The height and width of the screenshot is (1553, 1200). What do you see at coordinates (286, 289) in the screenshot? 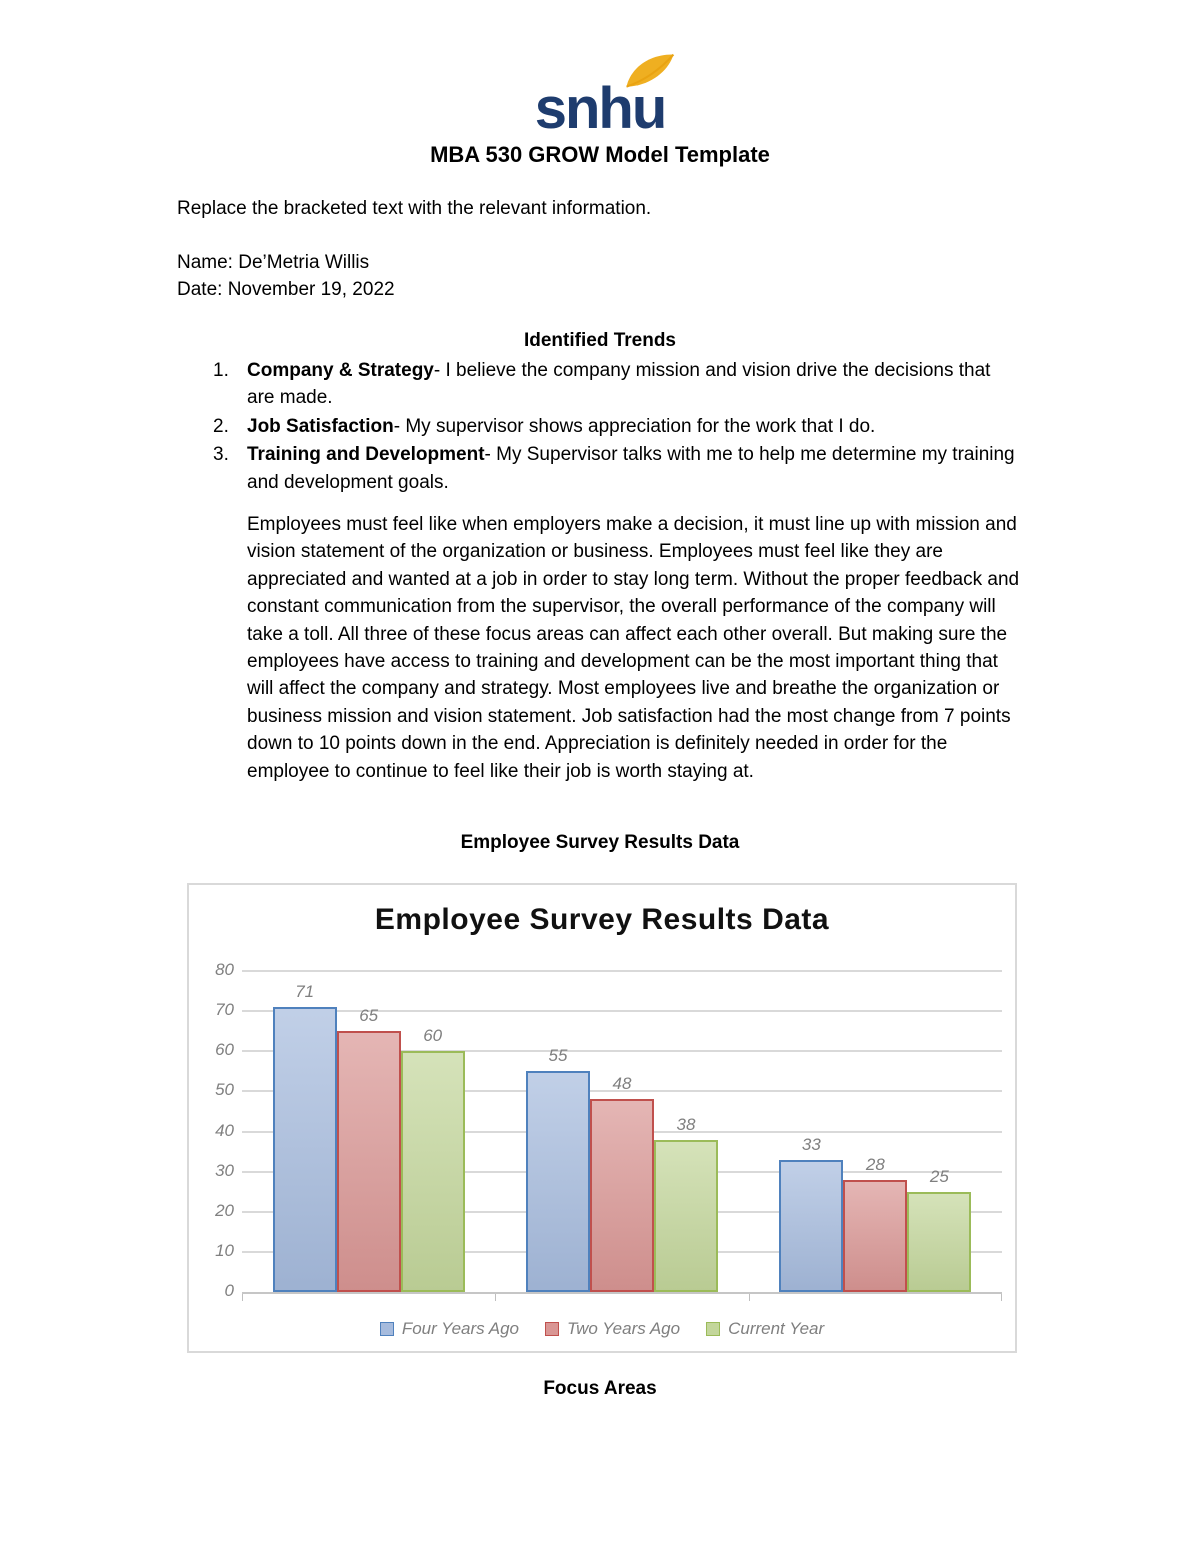
I see `date-line: Date: November 19, 2022` at bounding box center [286, 289].